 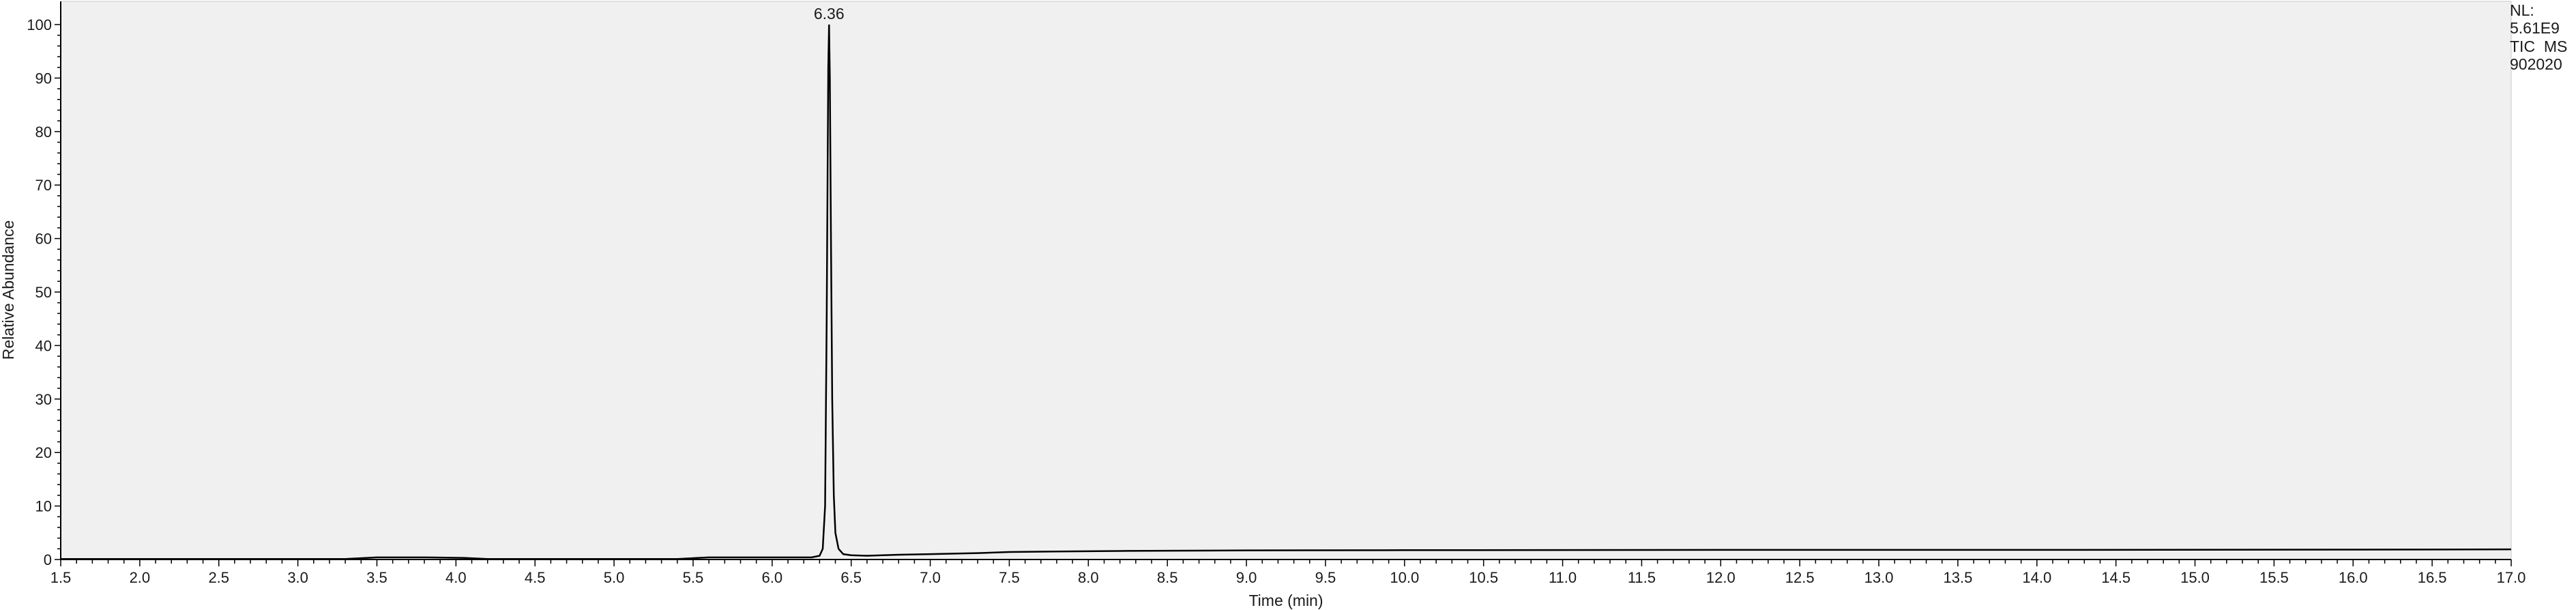 I want to click on x-tick-label: 5.5, so click(x=693, y=577).